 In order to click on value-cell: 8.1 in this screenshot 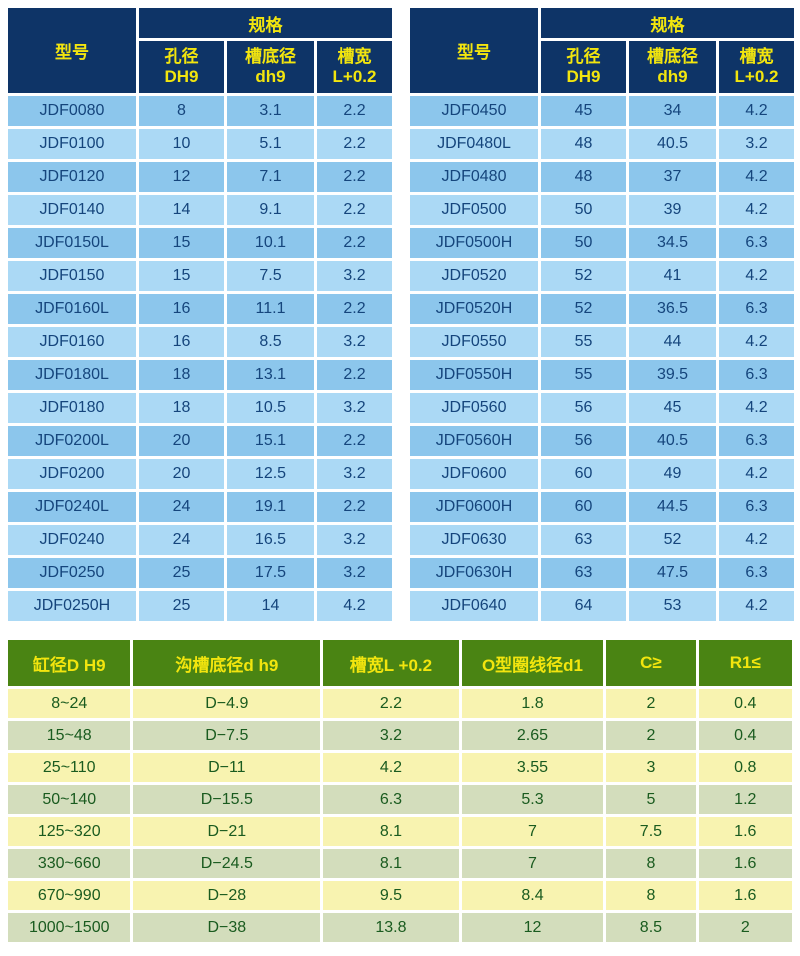, I will do `click(391, 863)`.